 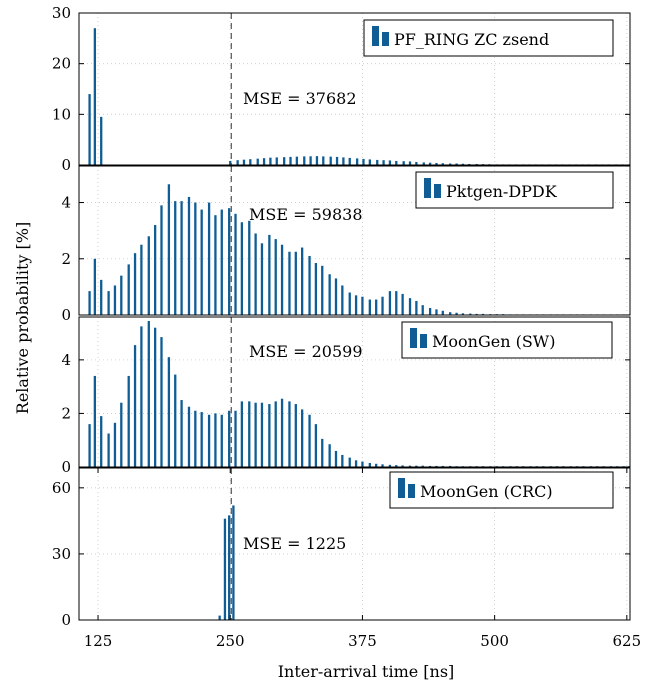 What do you see at coordinates (366, 671) in the screenshot?
I see `x-axis-label: Inter-arrival time [ns]` at bounding box center [366, 671].